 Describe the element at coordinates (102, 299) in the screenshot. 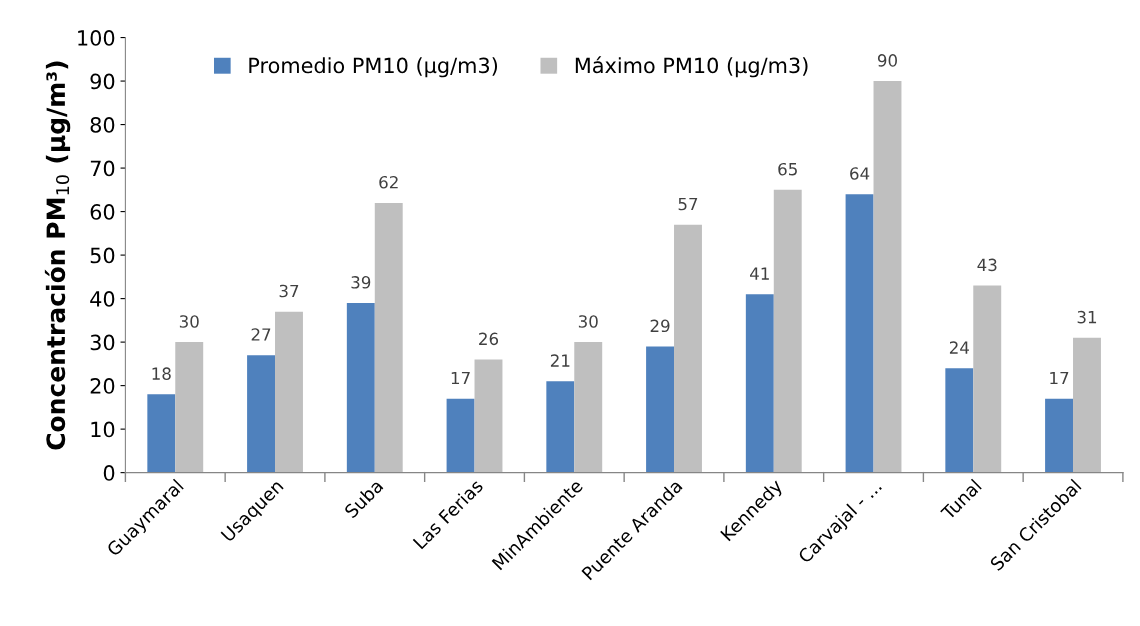

I see `y-tick-label: 40` at that location.